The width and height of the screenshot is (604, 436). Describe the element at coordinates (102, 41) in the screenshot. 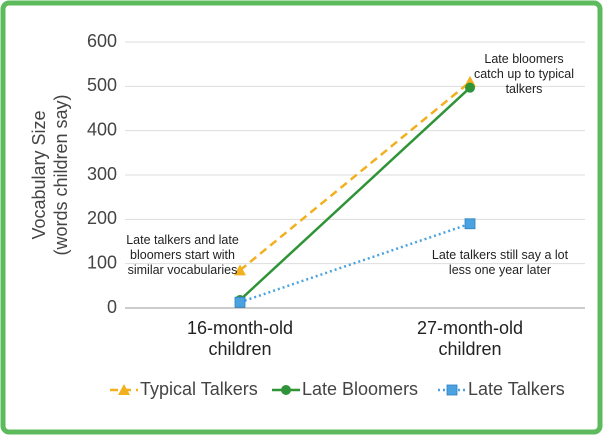

I see `y-tick-label: 600` at that location.